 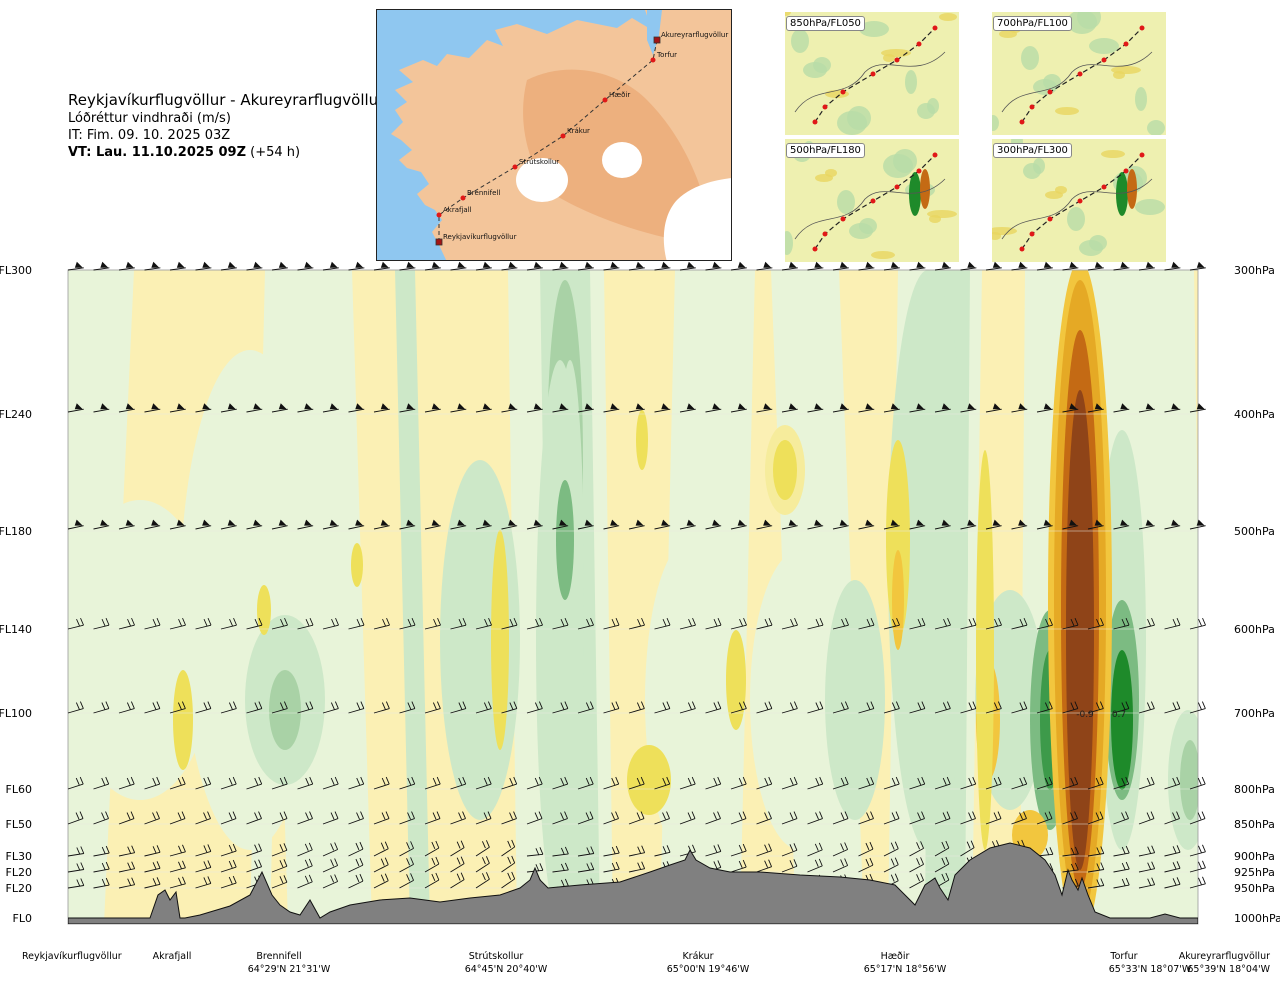 I want to click on flight-level-label: FL30, so click(x=19, y=856).